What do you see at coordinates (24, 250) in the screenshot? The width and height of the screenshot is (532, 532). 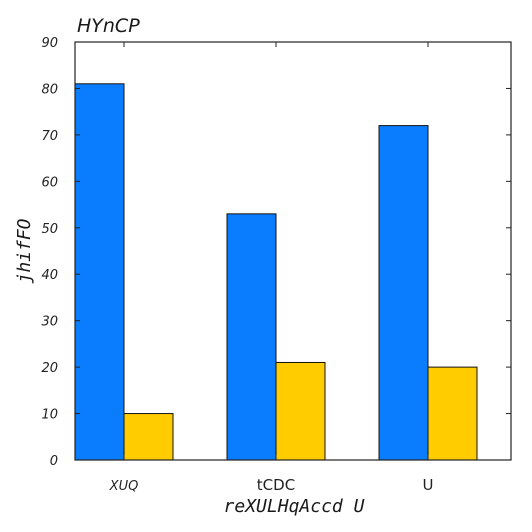 I see `y-axis-label: jhifFO` at bounding box center [24, 250].